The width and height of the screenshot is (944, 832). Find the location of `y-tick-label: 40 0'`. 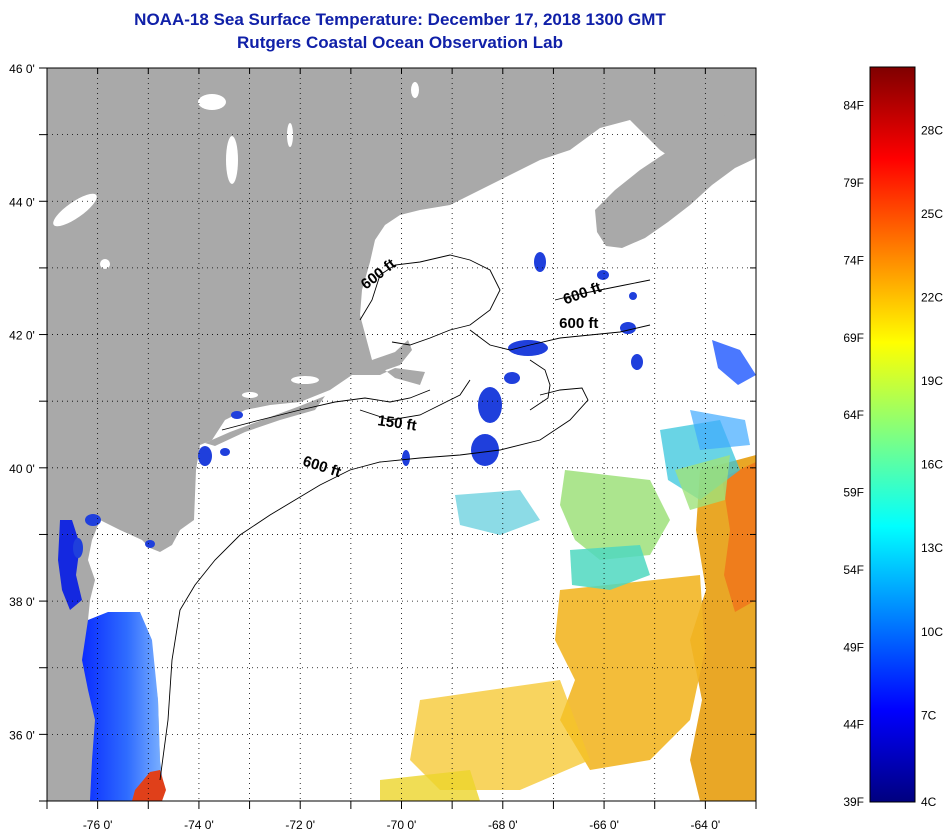

y-tick-label: 40 0' is located at coordinates (22, 469).